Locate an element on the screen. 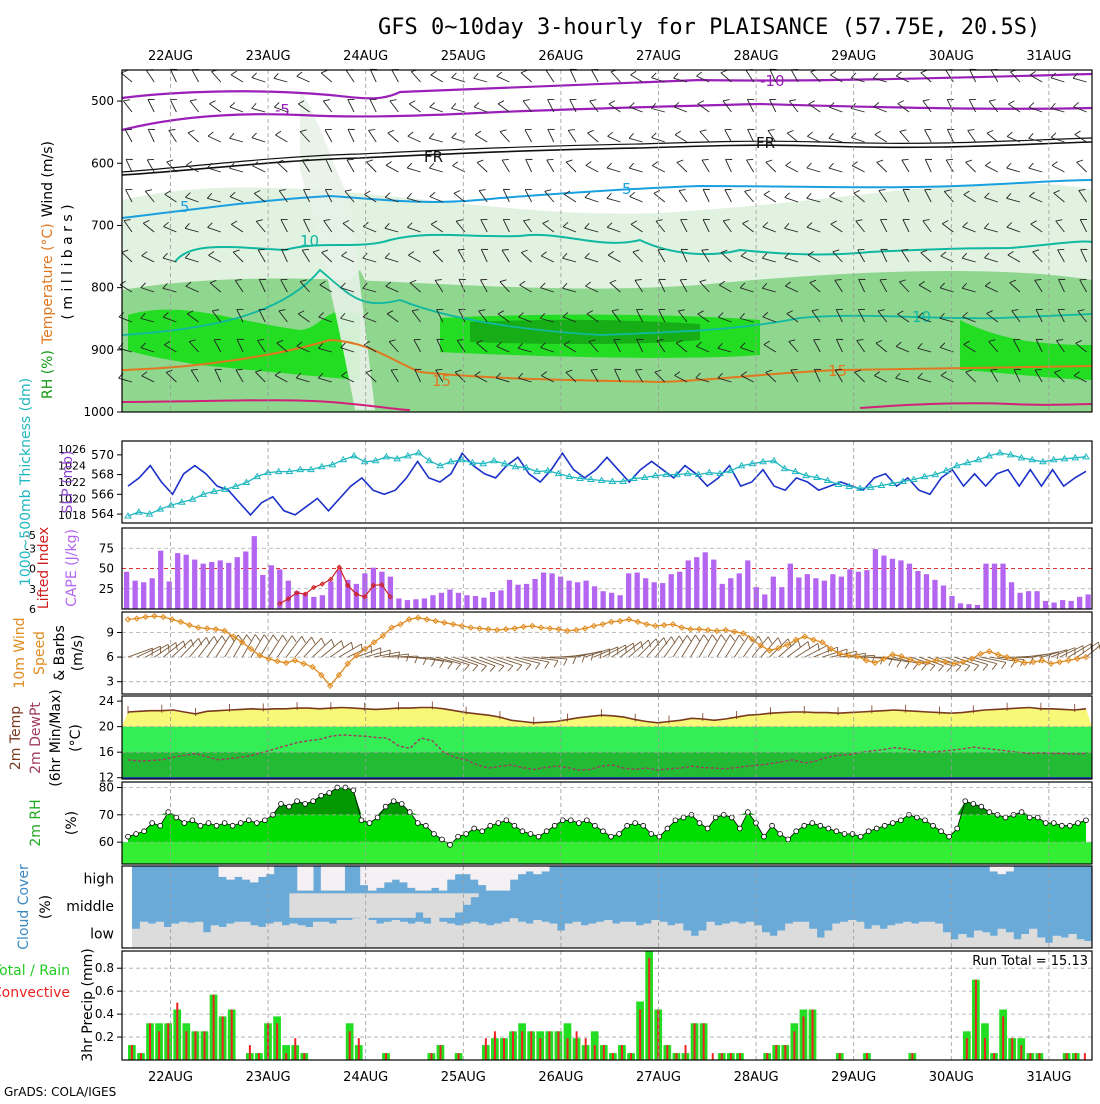  precip-tick-label: 0.8 is located at coordinates (104, 968).